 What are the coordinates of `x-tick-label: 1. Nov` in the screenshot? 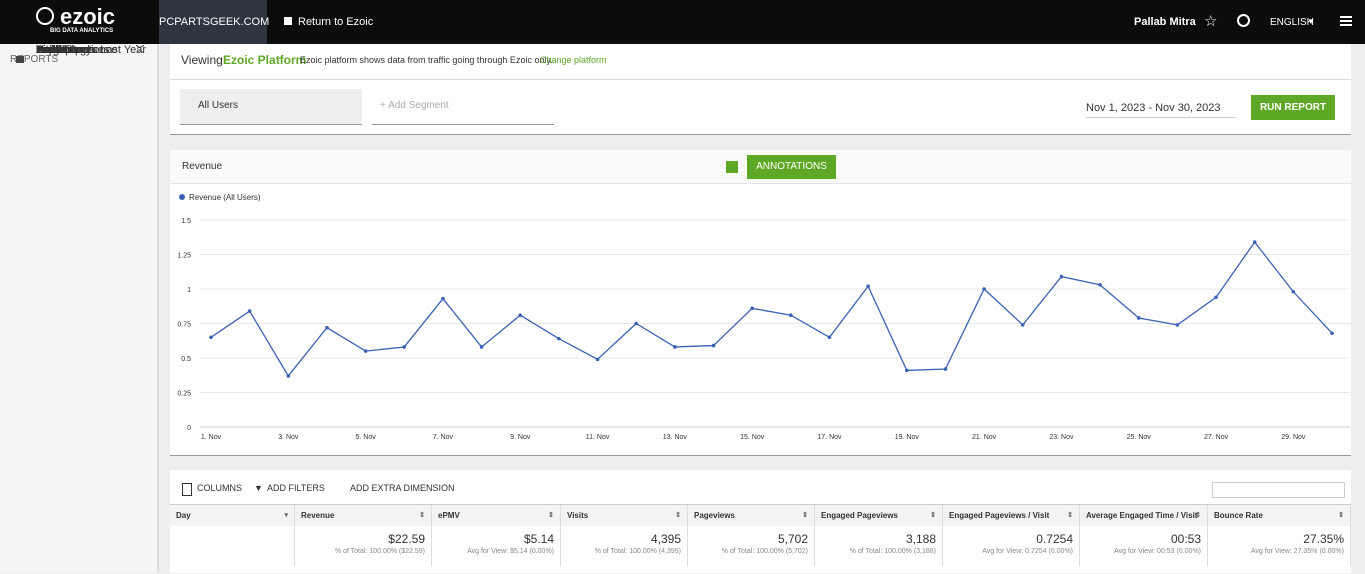 It's located at (211, 437).